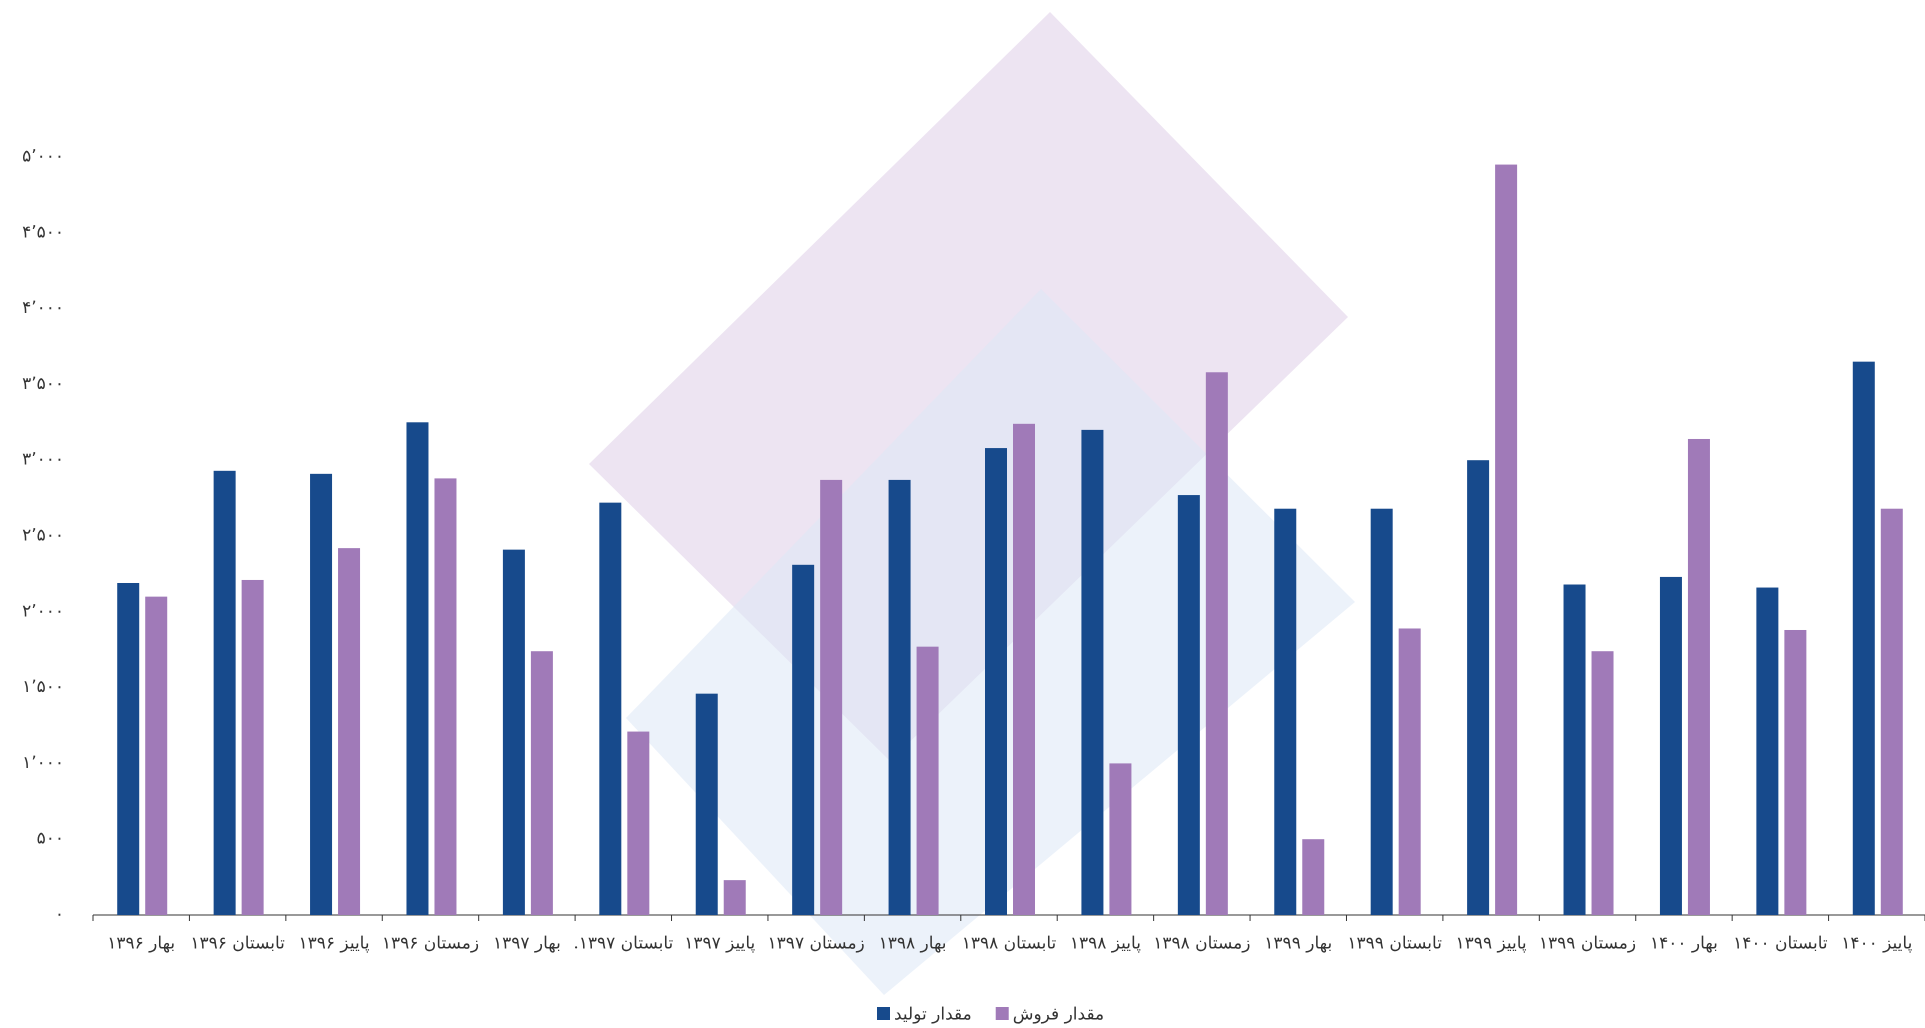  Describe the element at coordinates (334, 944) in the screenshot. I see `x-tick-label: پاییز ۱۳۹۶` at that location.